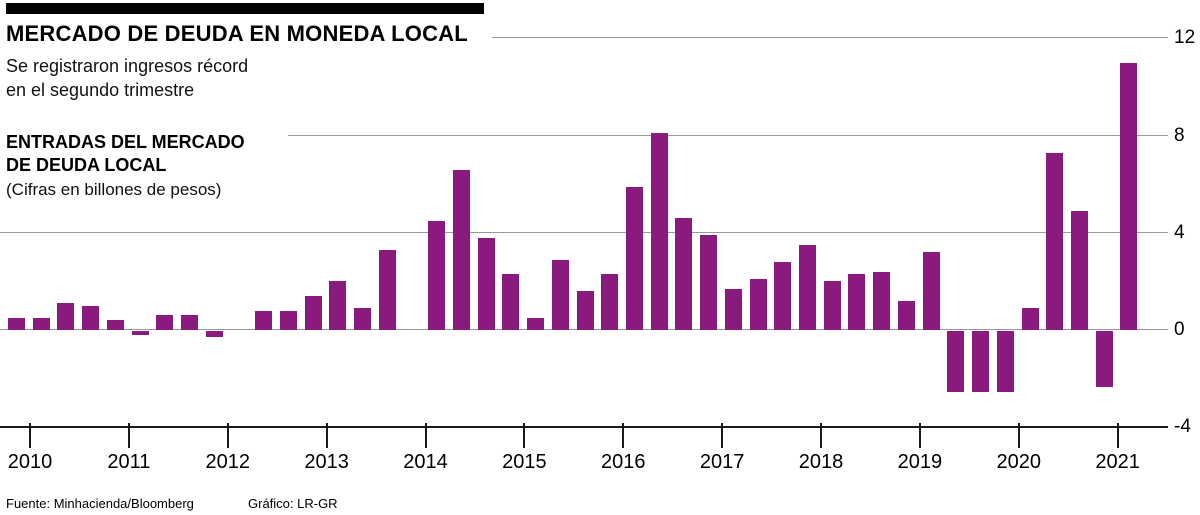  I want to click on x-tick-2013, so click(326, 436).